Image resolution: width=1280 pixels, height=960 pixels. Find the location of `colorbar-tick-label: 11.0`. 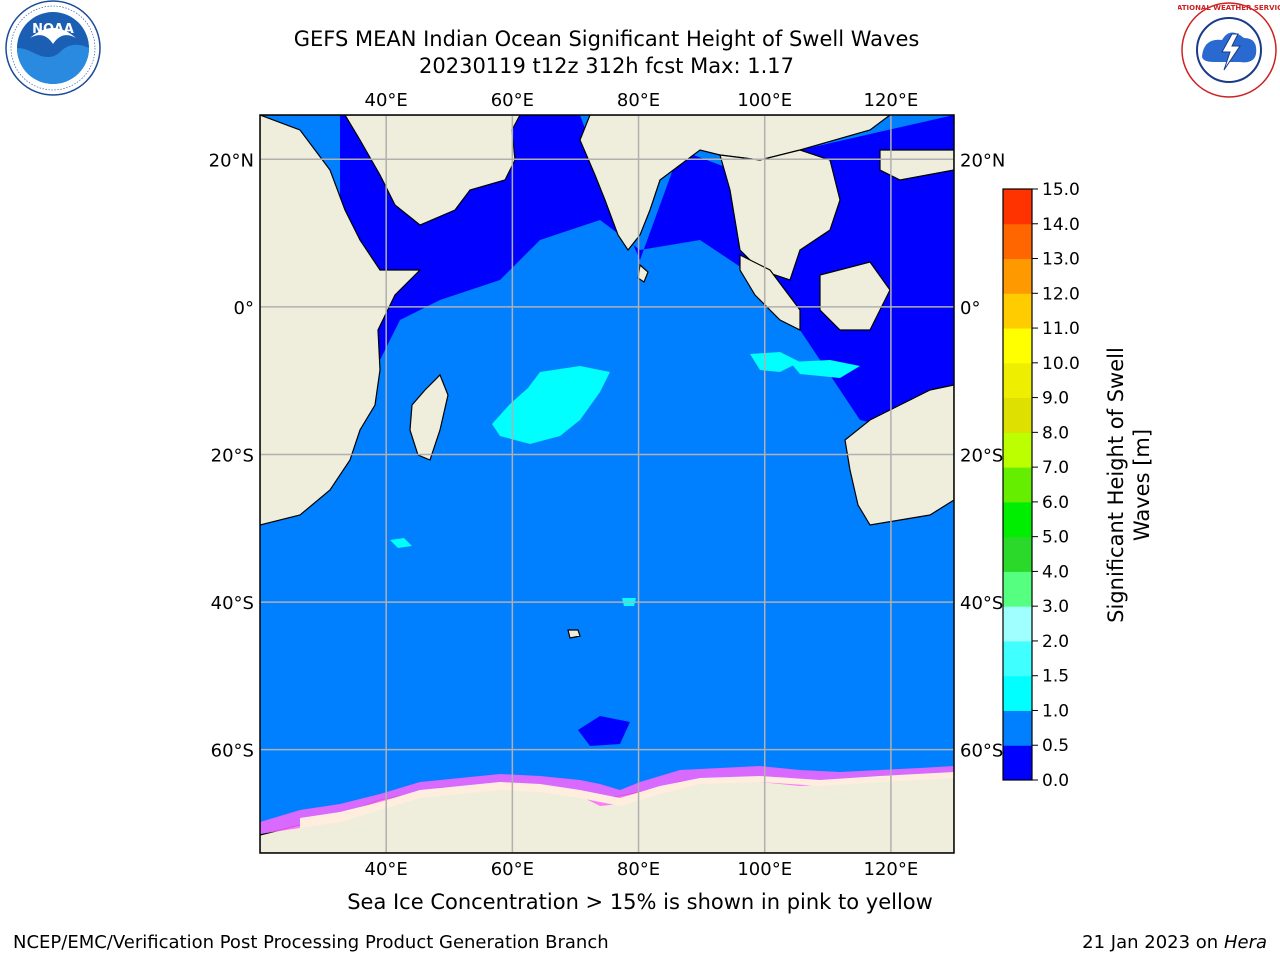

colorbar-tick-label: 11.0 is located at coordinates (1061, 329).